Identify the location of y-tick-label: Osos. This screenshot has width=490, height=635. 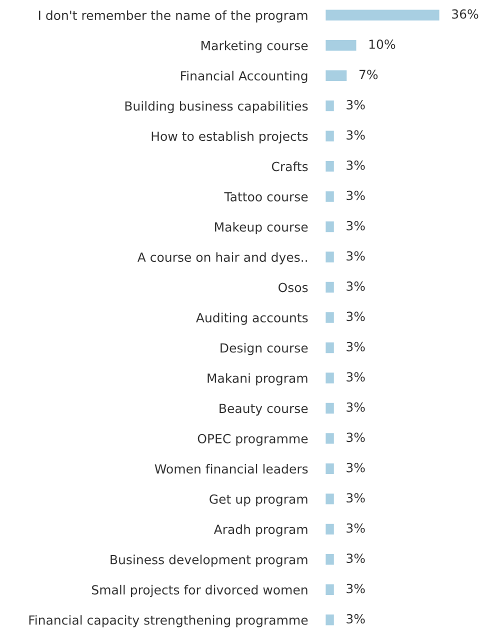
(293, 287).